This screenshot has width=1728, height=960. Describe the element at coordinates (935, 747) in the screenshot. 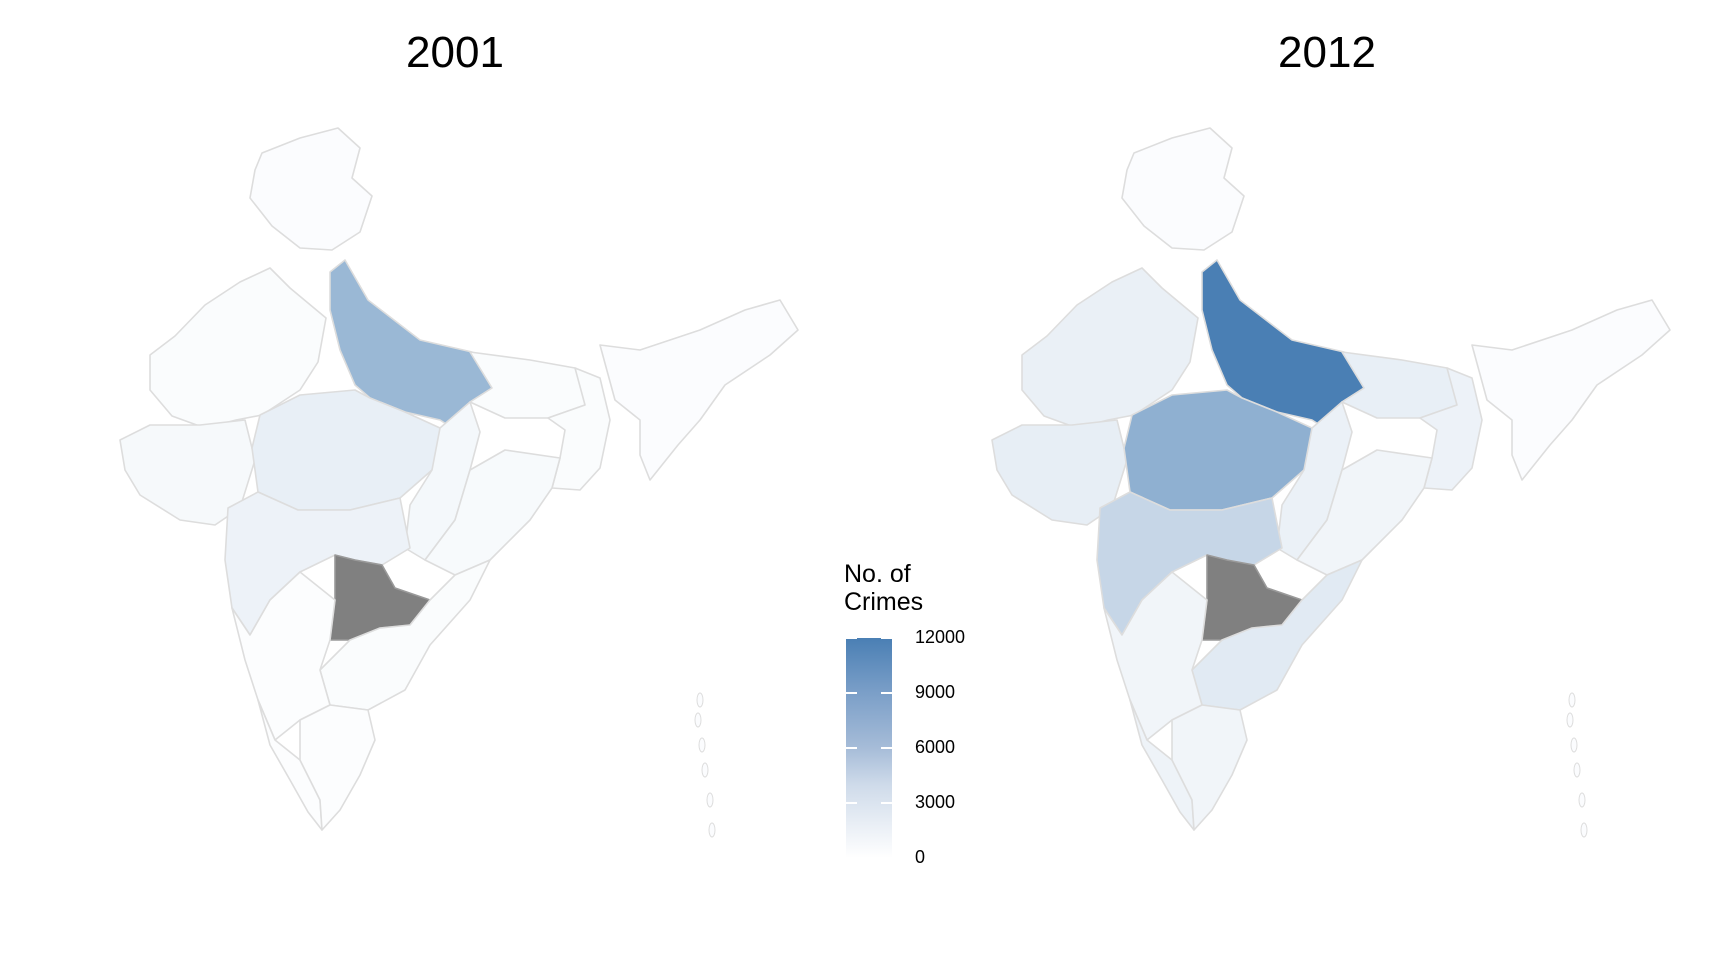

I see `legend-label: 6000` at that location.